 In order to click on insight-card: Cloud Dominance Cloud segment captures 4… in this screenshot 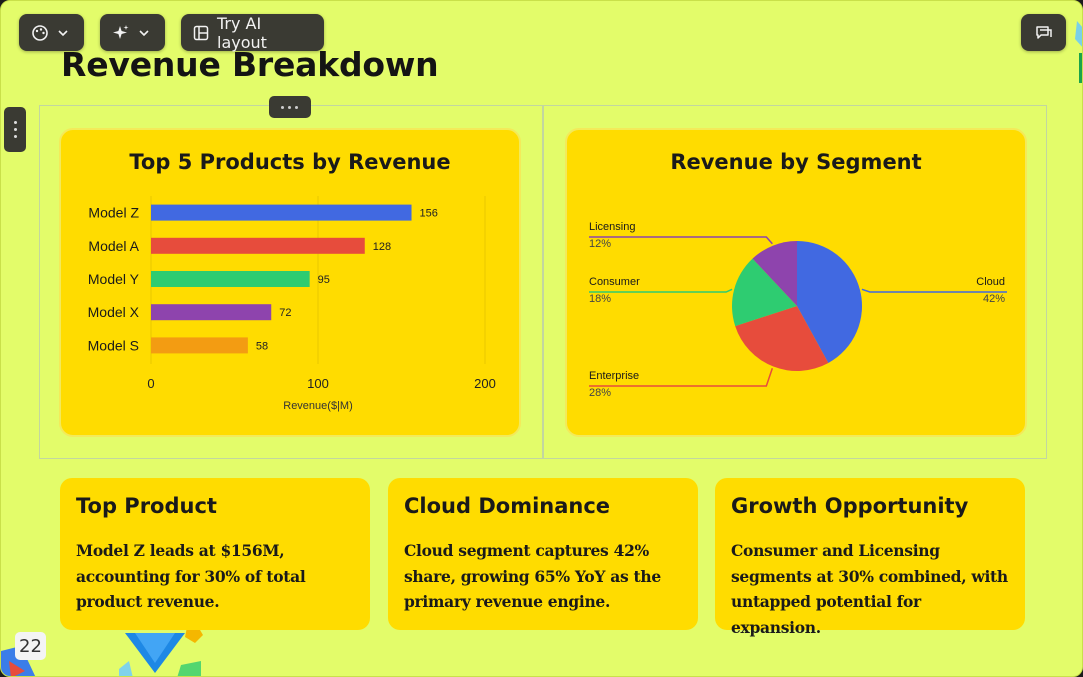, I will do `click(543, 554)`.